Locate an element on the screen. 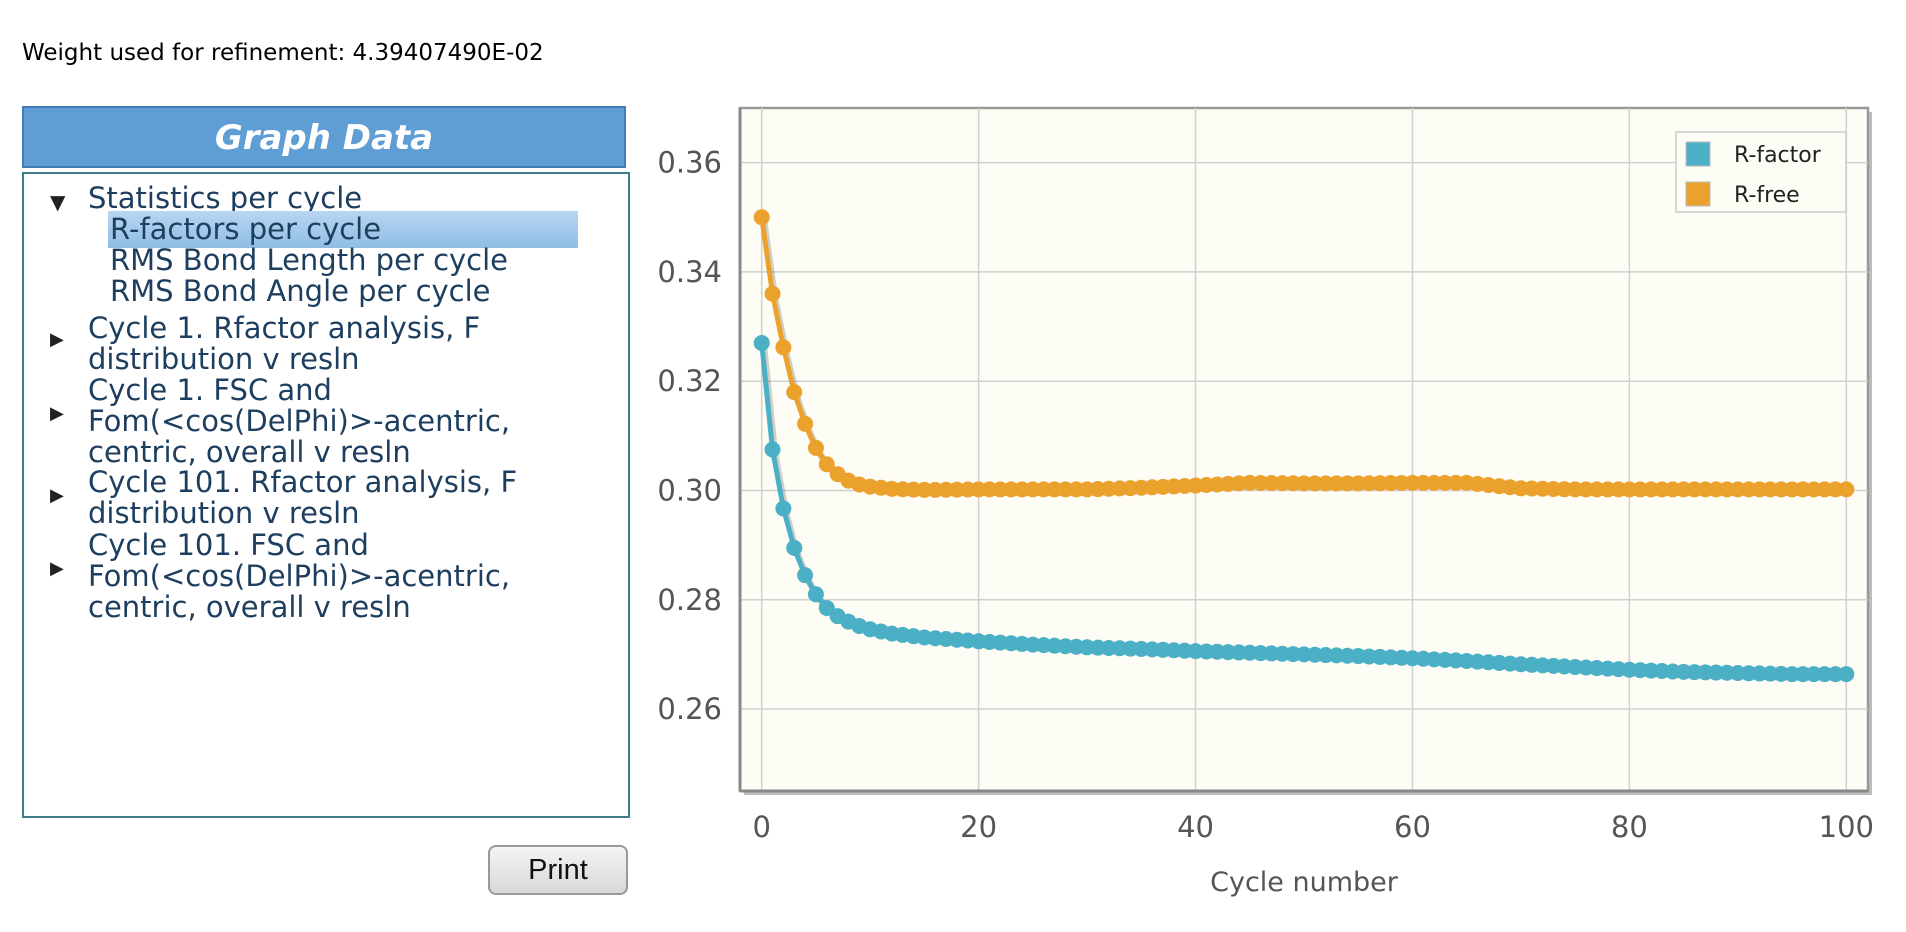 This screenshot has width=1906, height=932. y-tick-label: 0.26 is located at coordinates (689, 709).